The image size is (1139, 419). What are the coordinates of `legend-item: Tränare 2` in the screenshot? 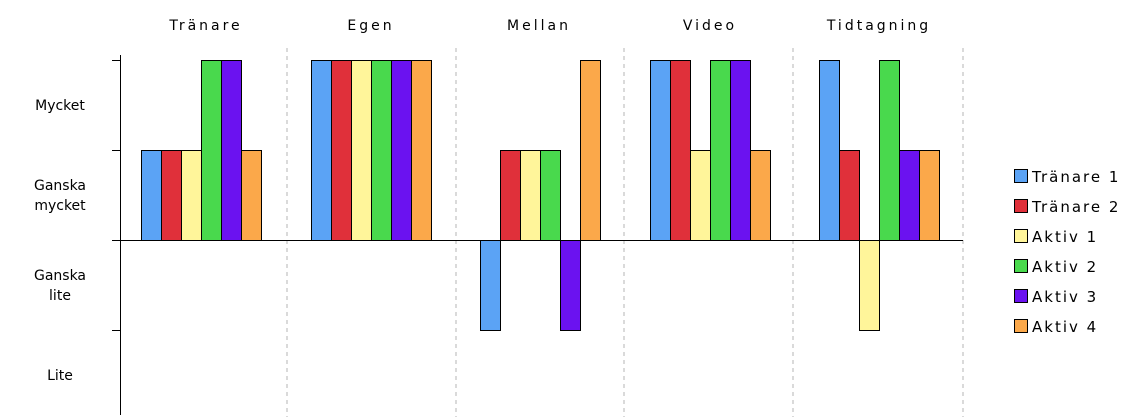 It's located at (1067, 207).